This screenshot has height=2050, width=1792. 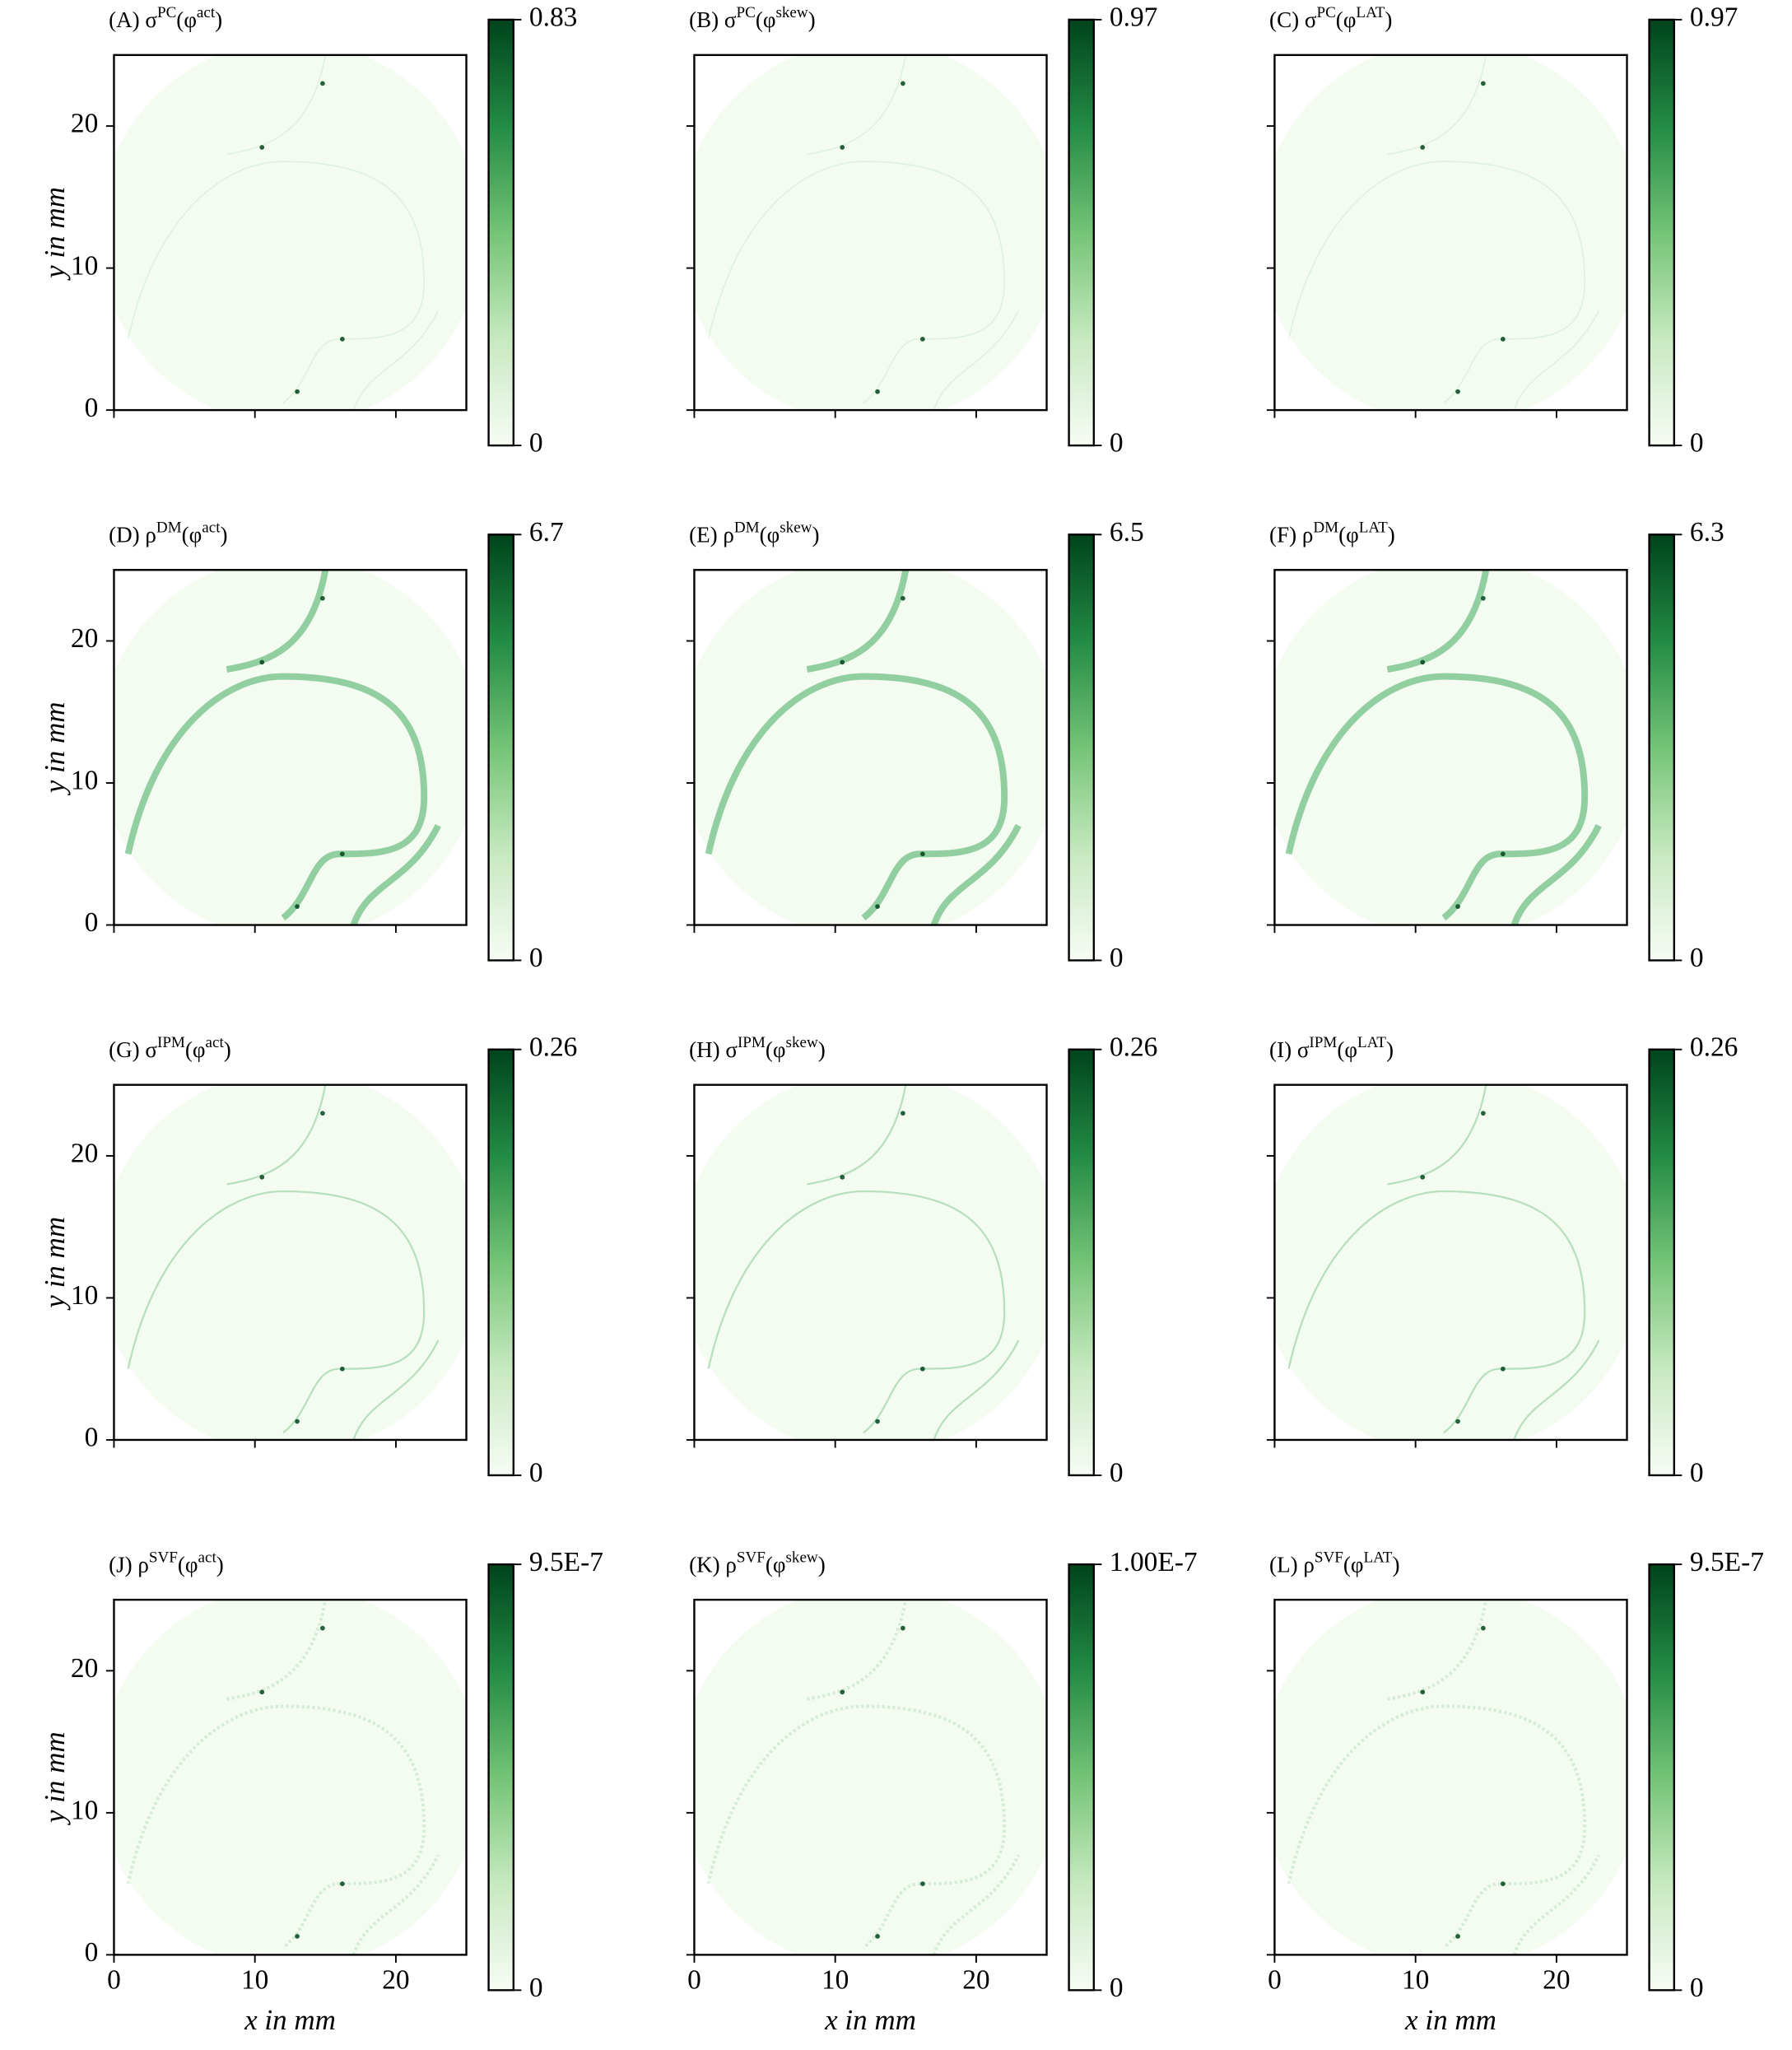 I want to click on panel: (C) σPC(φLAT) 0 0.97, so click(x=1502, y=230).